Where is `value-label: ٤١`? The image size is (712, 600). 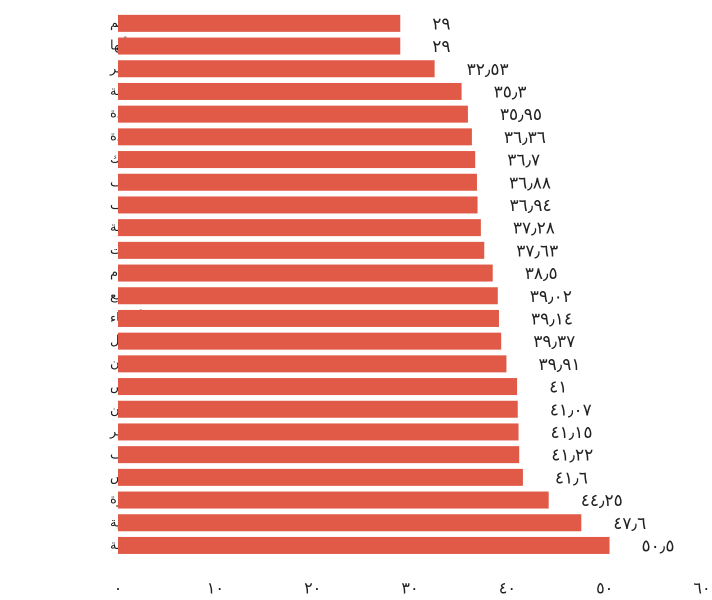
value-label: ٤١ is located at coordinates (558, 388).